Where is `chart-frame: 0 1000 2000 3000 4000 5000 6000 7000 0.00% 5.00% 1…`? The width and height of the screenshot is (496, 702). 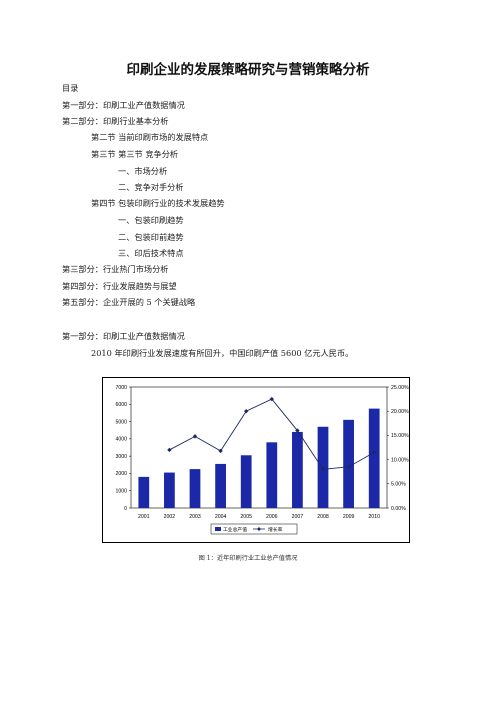 chart-frame: 0 1000 2000 3000 4000 5000 6000 7000 0.00% 5.00% 1… is located at coordinates (256, 460).